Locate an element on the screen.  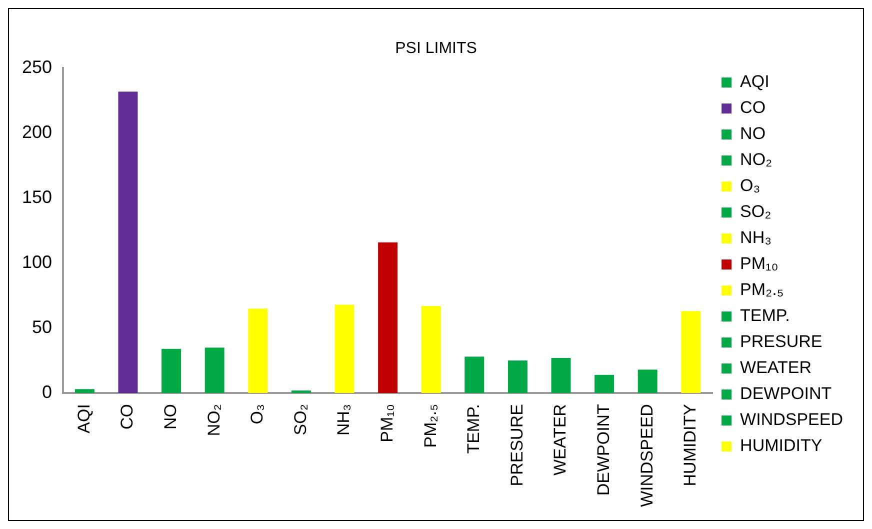
x-tick-label: WINDSPEED is located at coordinates (646, 456).